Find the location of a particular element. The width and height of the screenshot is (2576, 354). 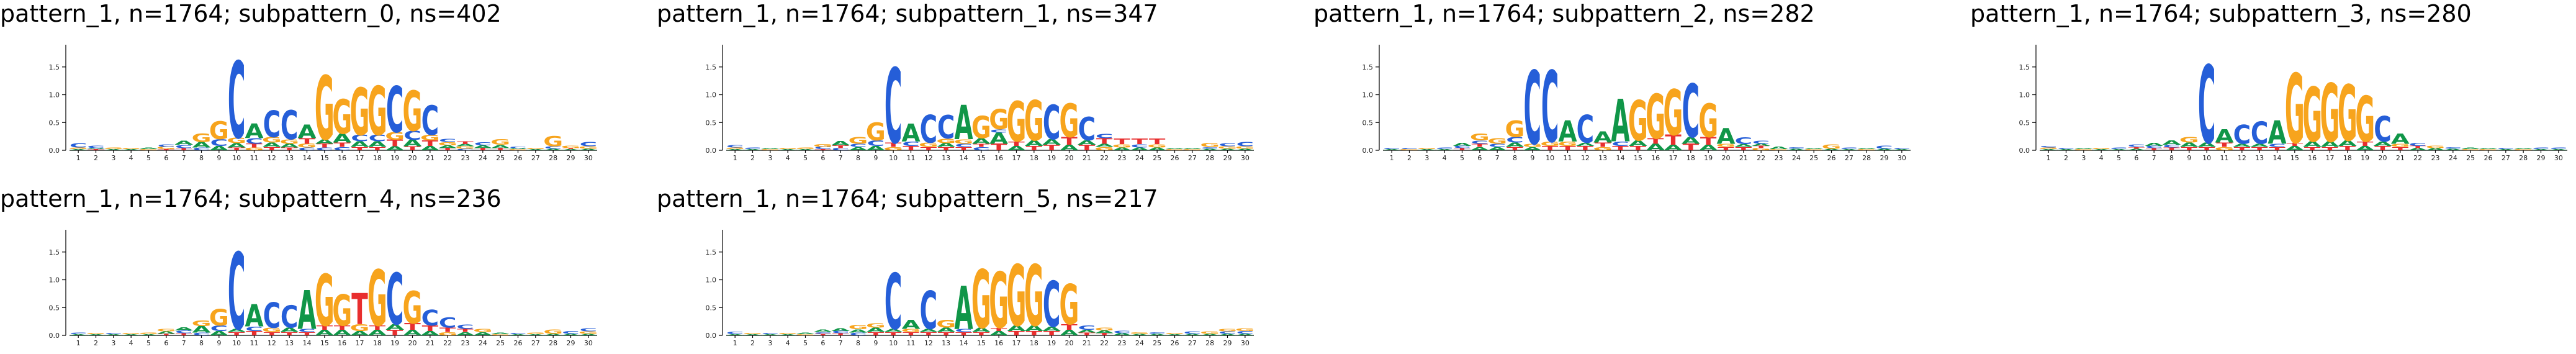

x-tick-label: 16 is located at coordinates (1655, 158).